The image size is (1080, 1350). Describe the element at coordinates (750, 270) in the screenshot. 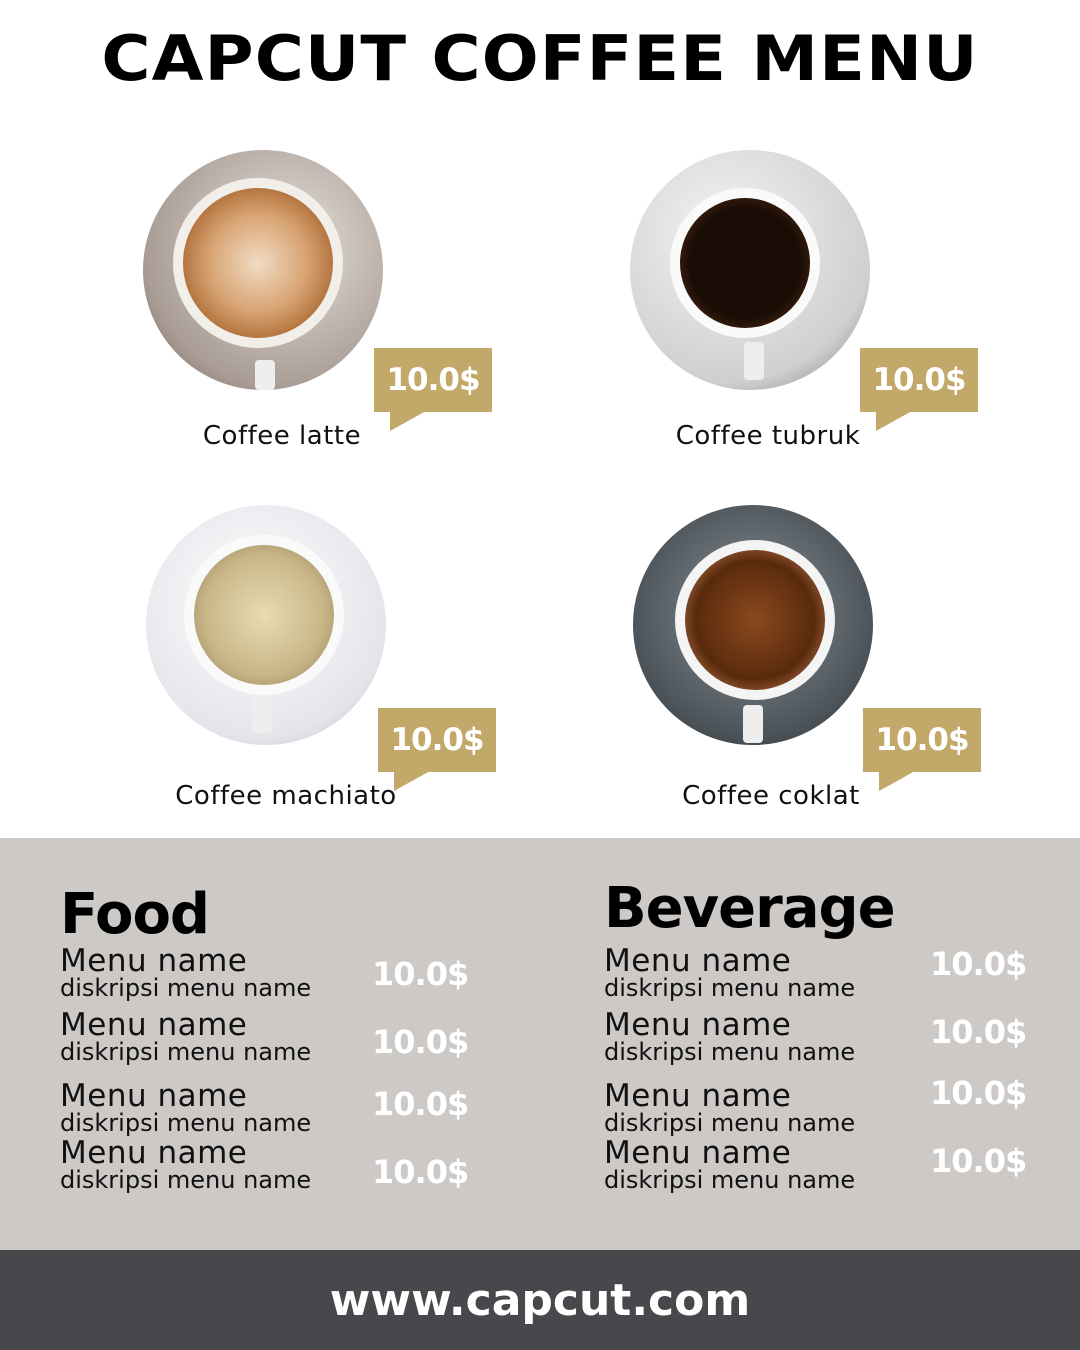

I see `coffee-tubruk-image` at that location.